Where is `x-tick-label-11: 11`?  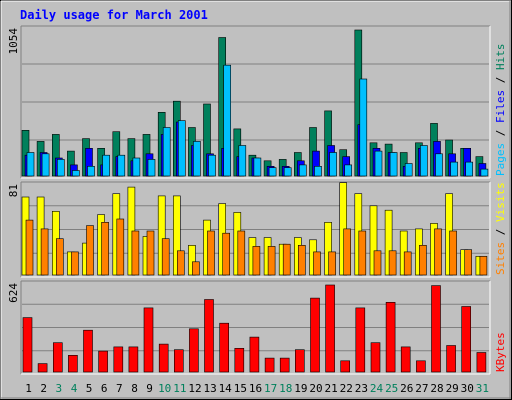
x-tick-label-11: 11 is located at coordinates (179, 388).